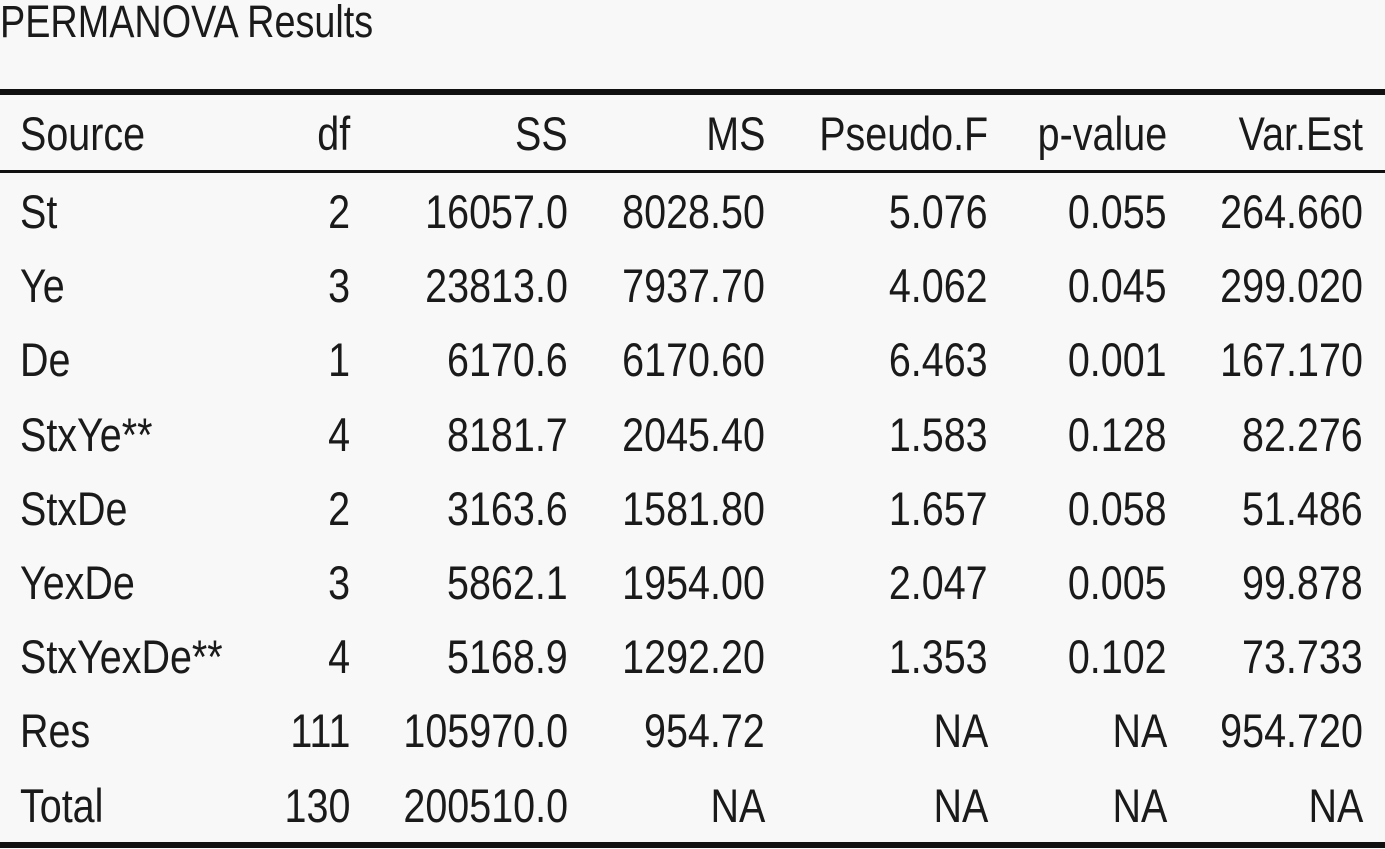 The width and height of the screenshot is (1385, 849). What do you see at coordinates (1117, 434) in the screenshot?
I see `table-cell: 0.128` at bounding box center [1117, 434].